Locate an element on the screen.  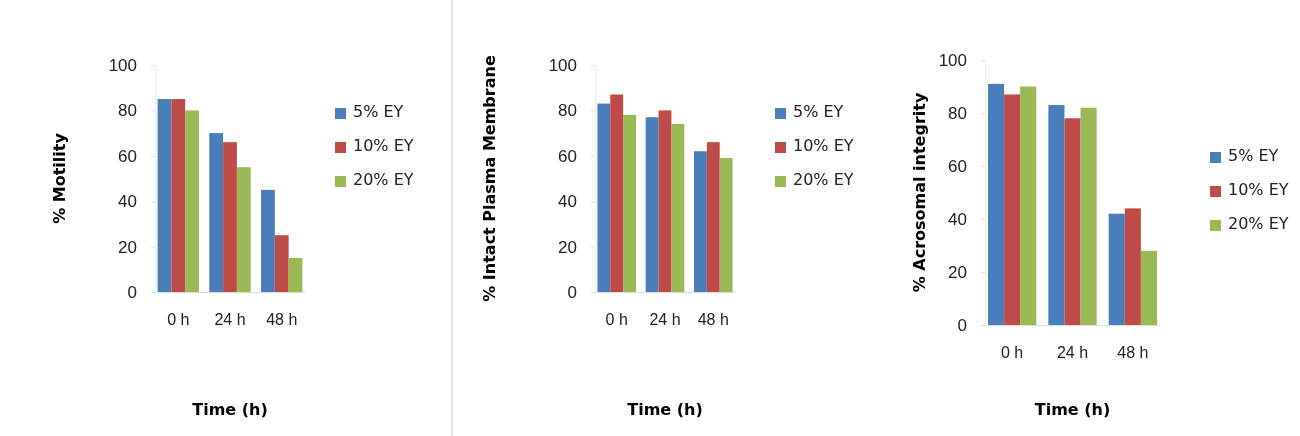
y-axis-title: % Acrosomal integrity is located at coordinates (919, 192).